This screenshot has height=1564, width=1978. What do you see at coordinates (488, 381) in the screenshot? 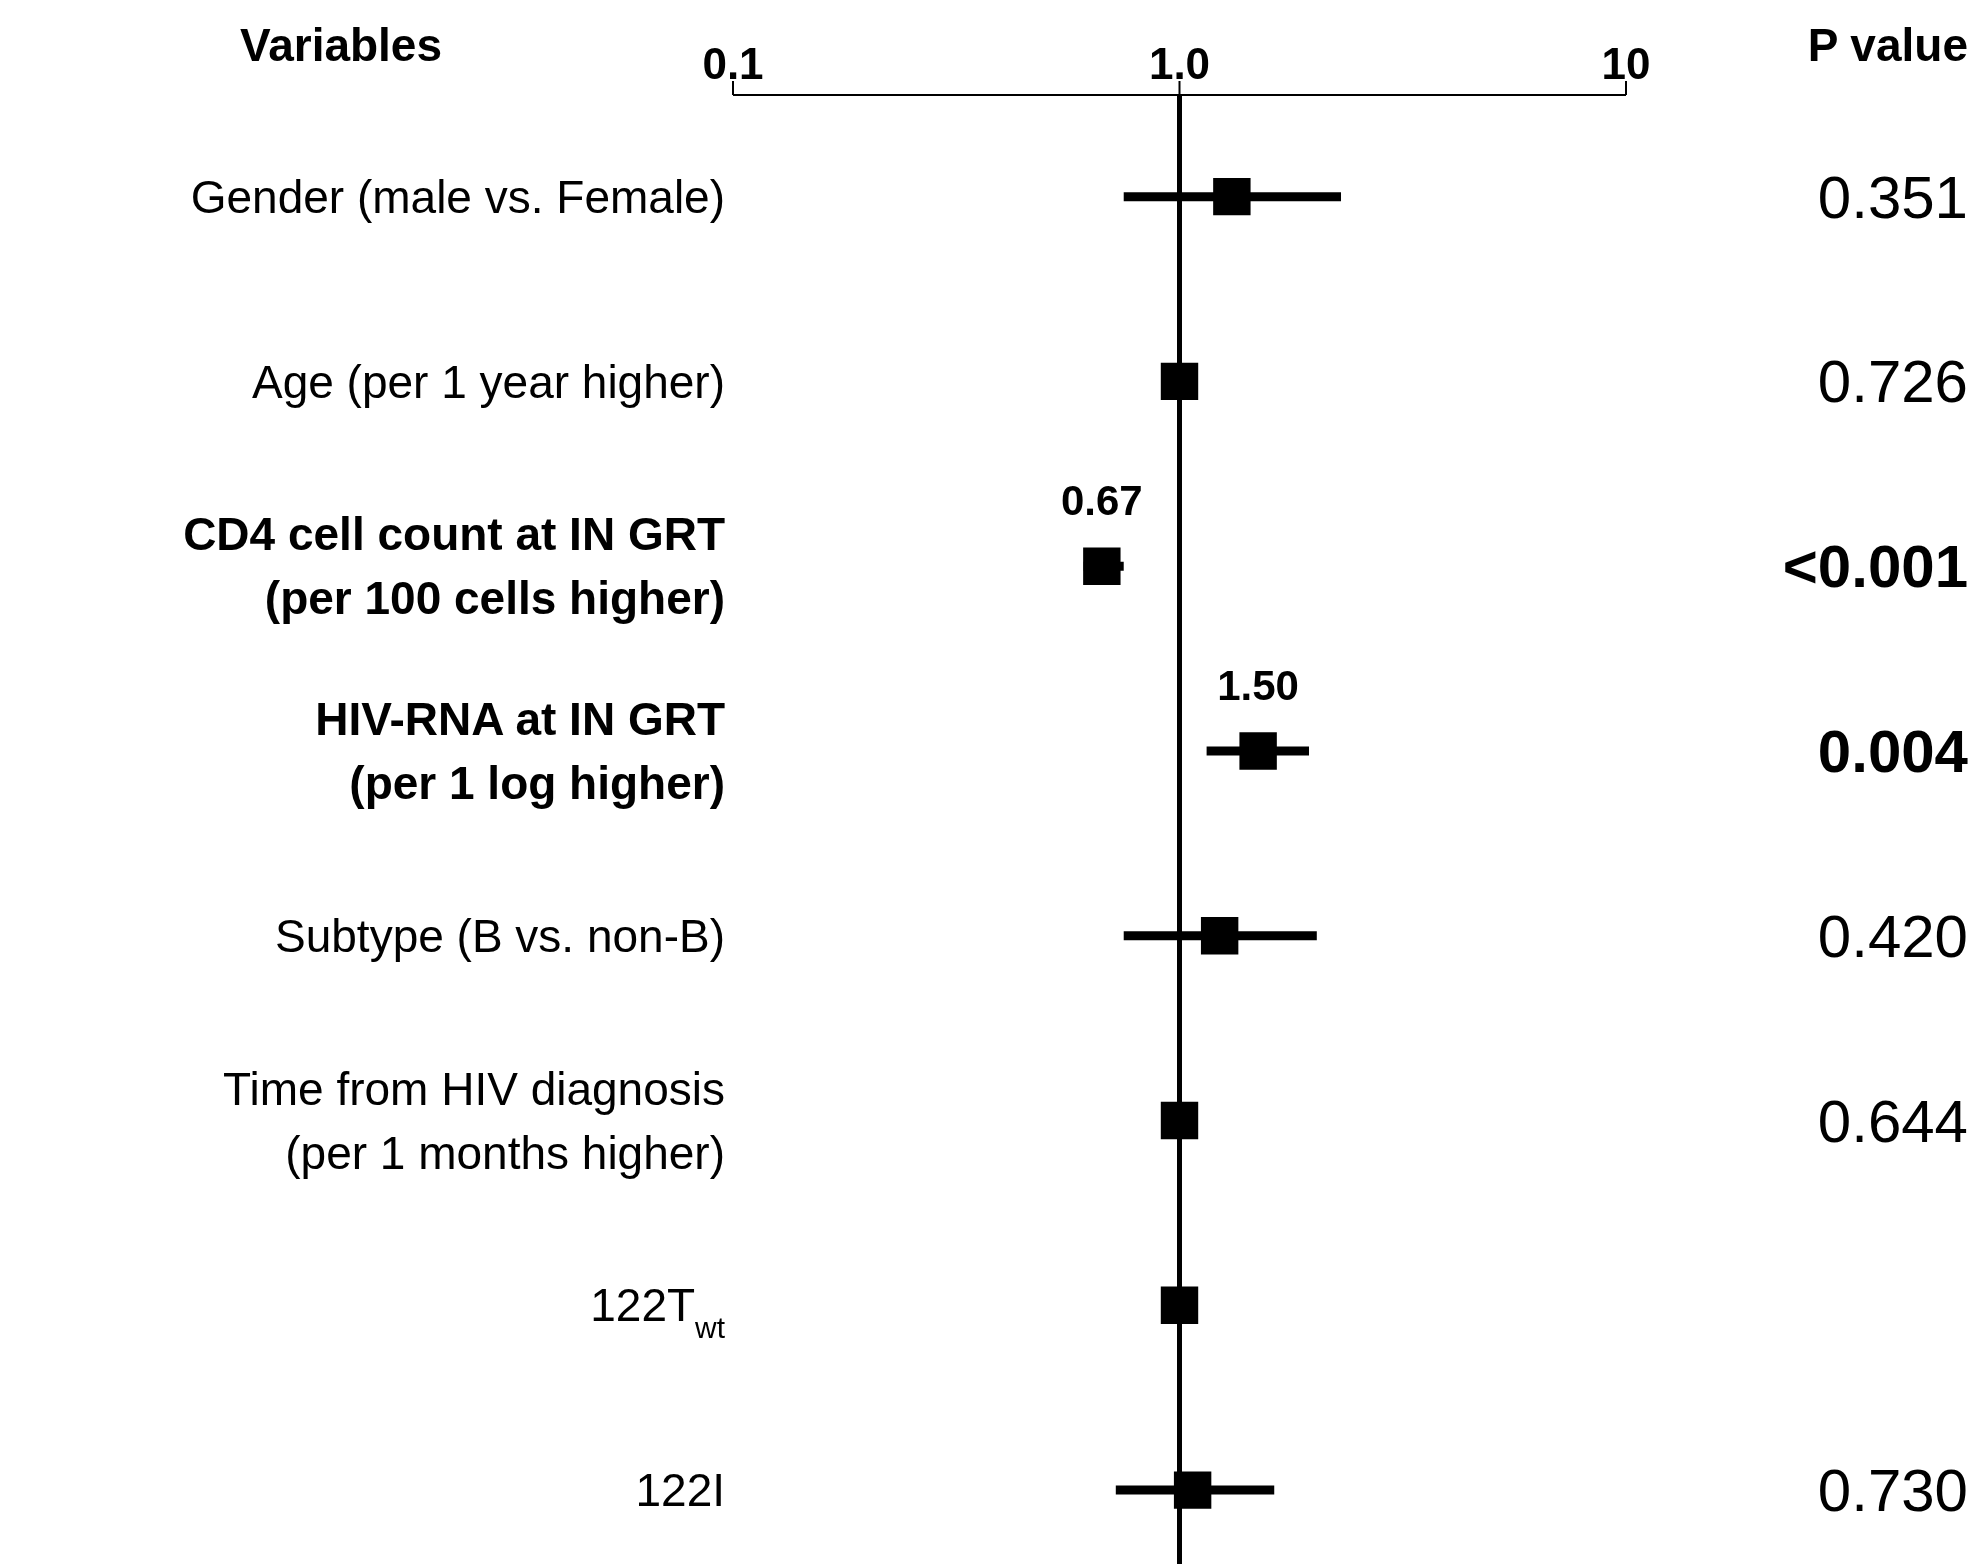
I see `y-tick-label: Age (per 1 year higher)` at bounding box center [488, 381].